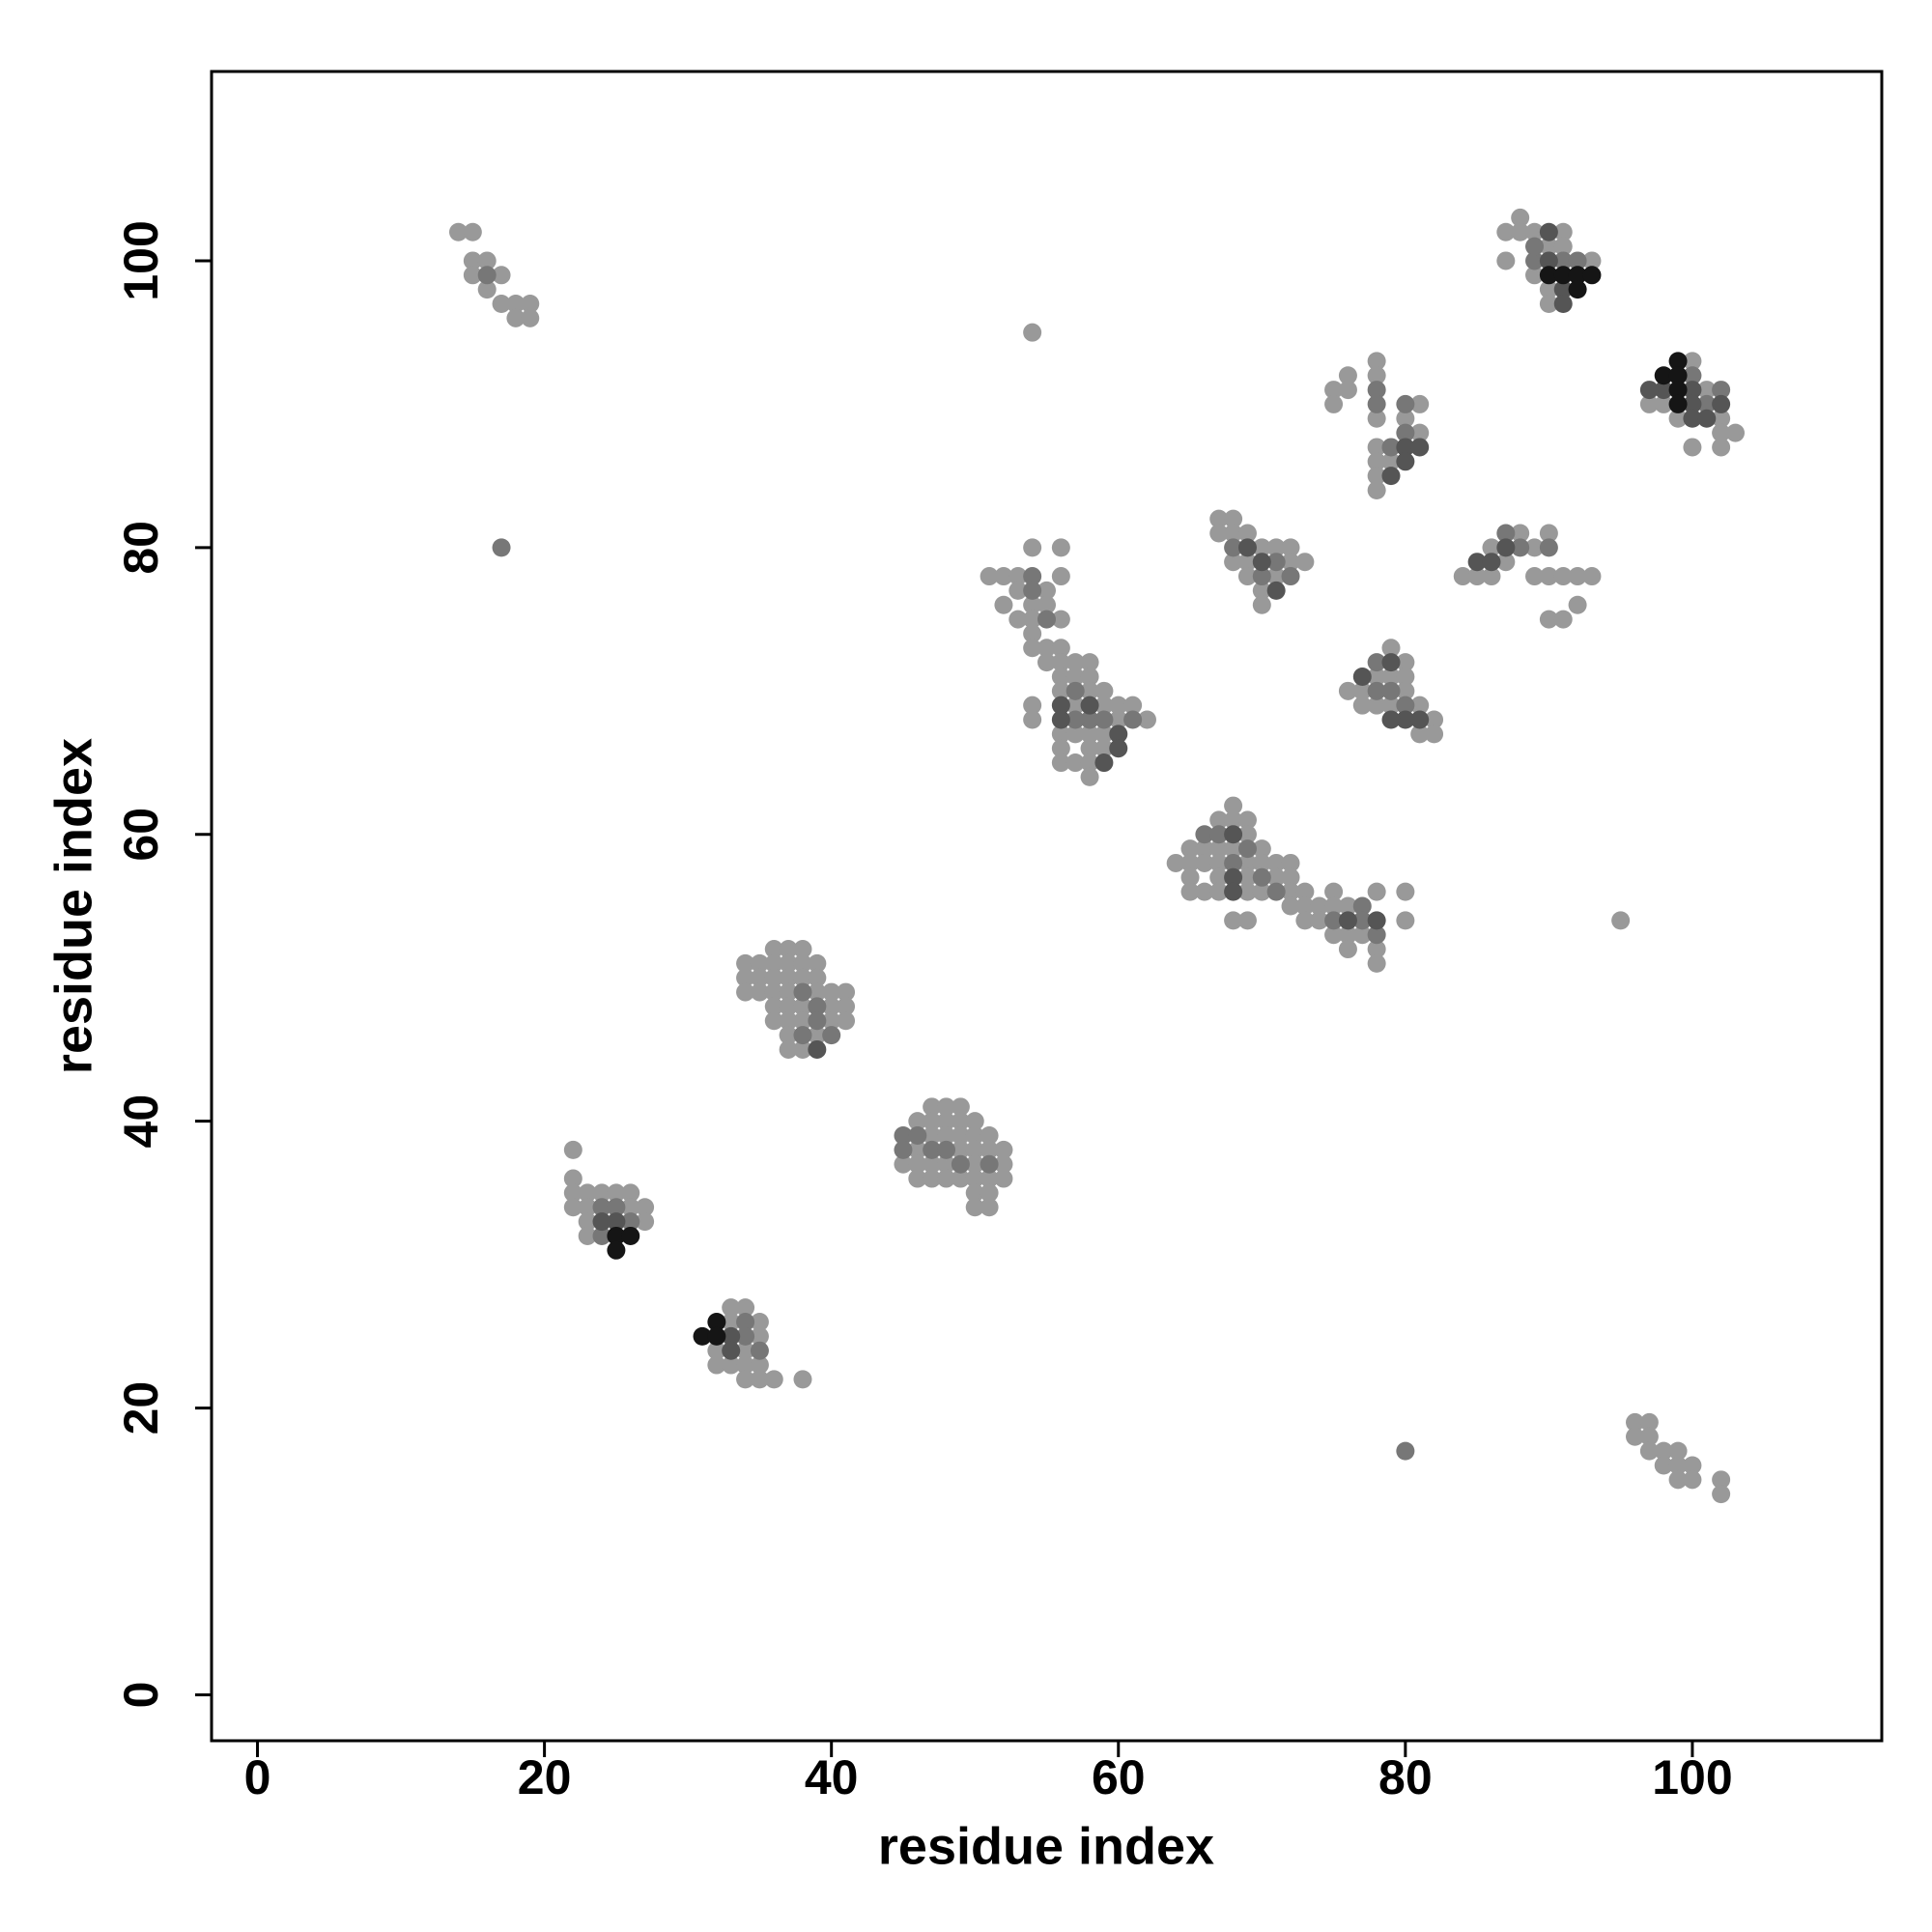  I want to click on x-axis-title: residue index, so click(1046, 1846).